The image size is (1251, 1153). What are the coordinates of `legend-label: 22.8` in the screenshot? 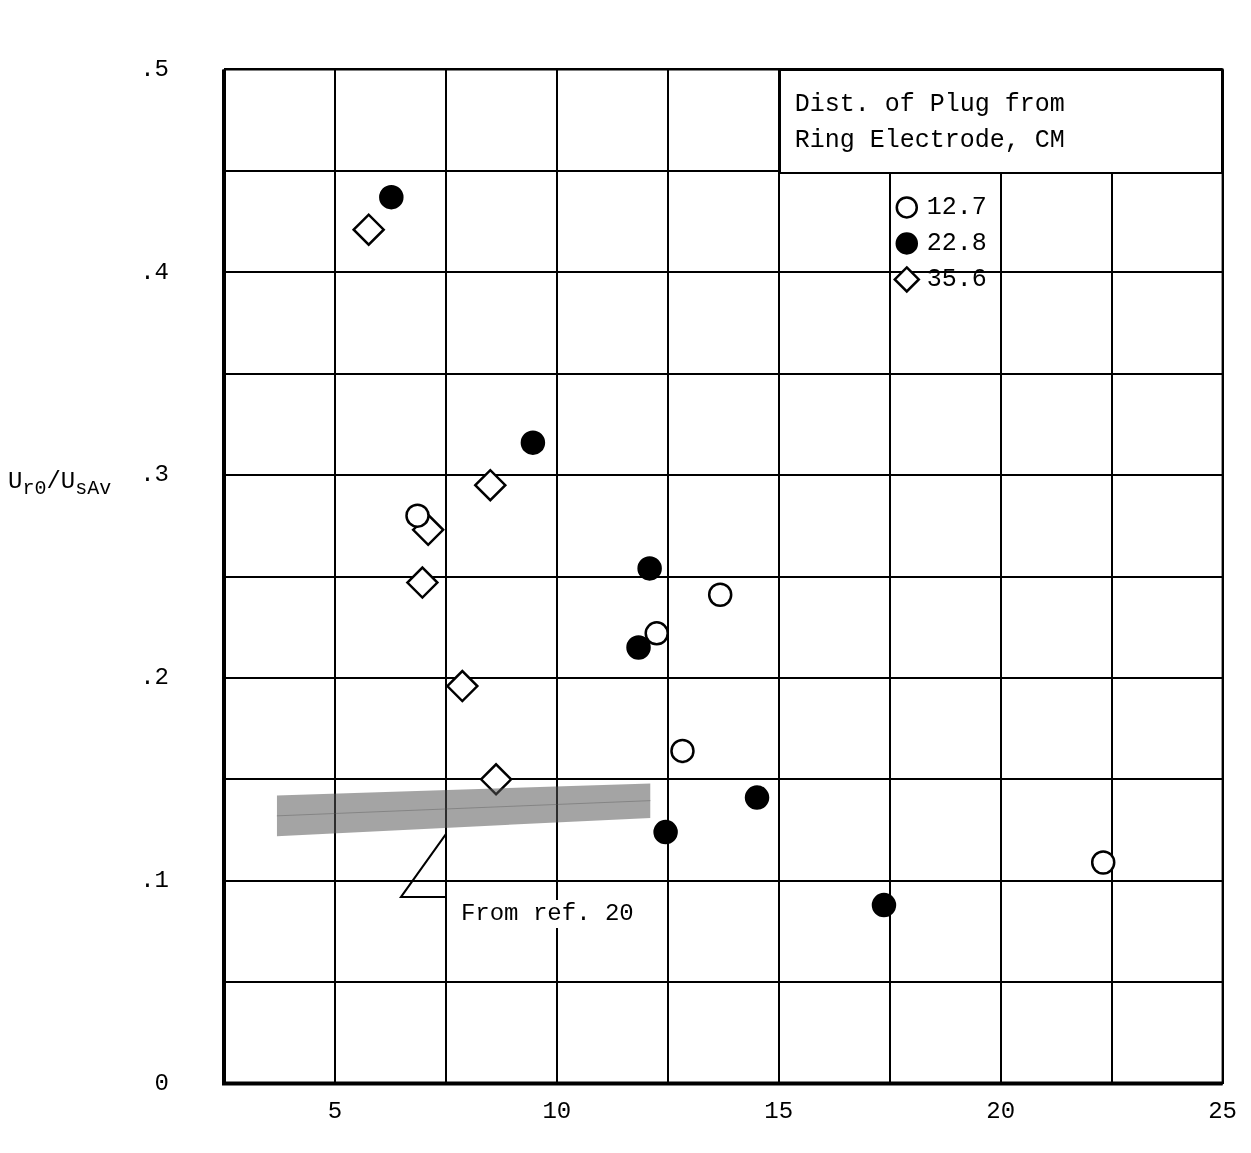 It's located at (956, 244).